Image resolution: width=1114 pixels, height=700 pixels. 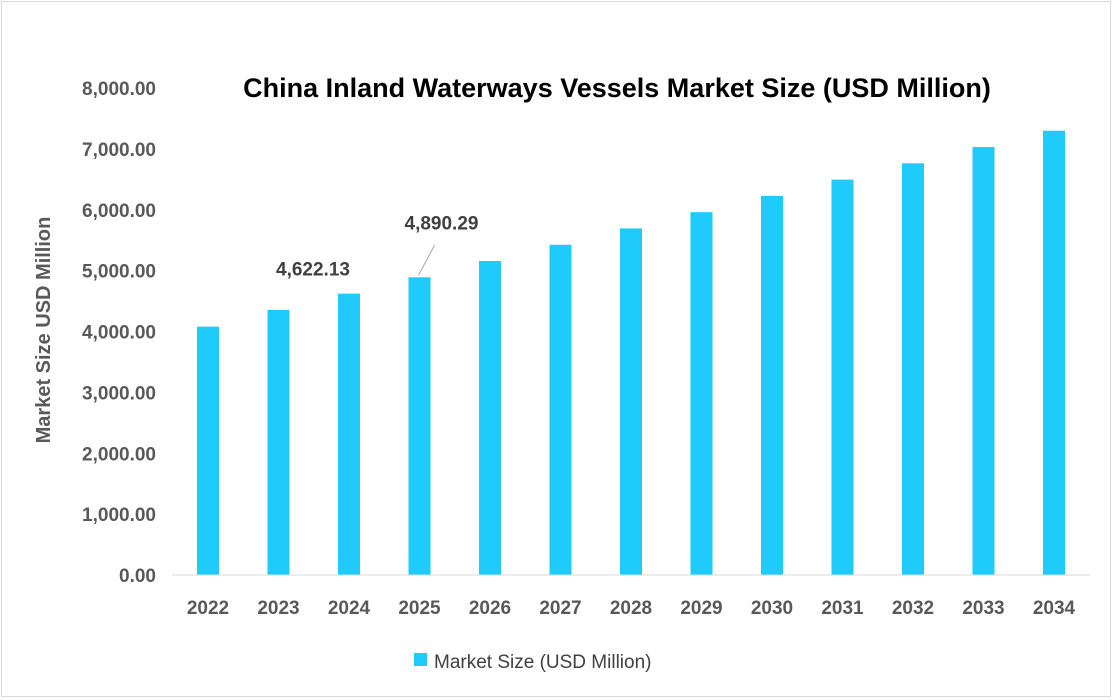 I want to click on y-tick-label: 1,000.00, so click(x=119, y=515).